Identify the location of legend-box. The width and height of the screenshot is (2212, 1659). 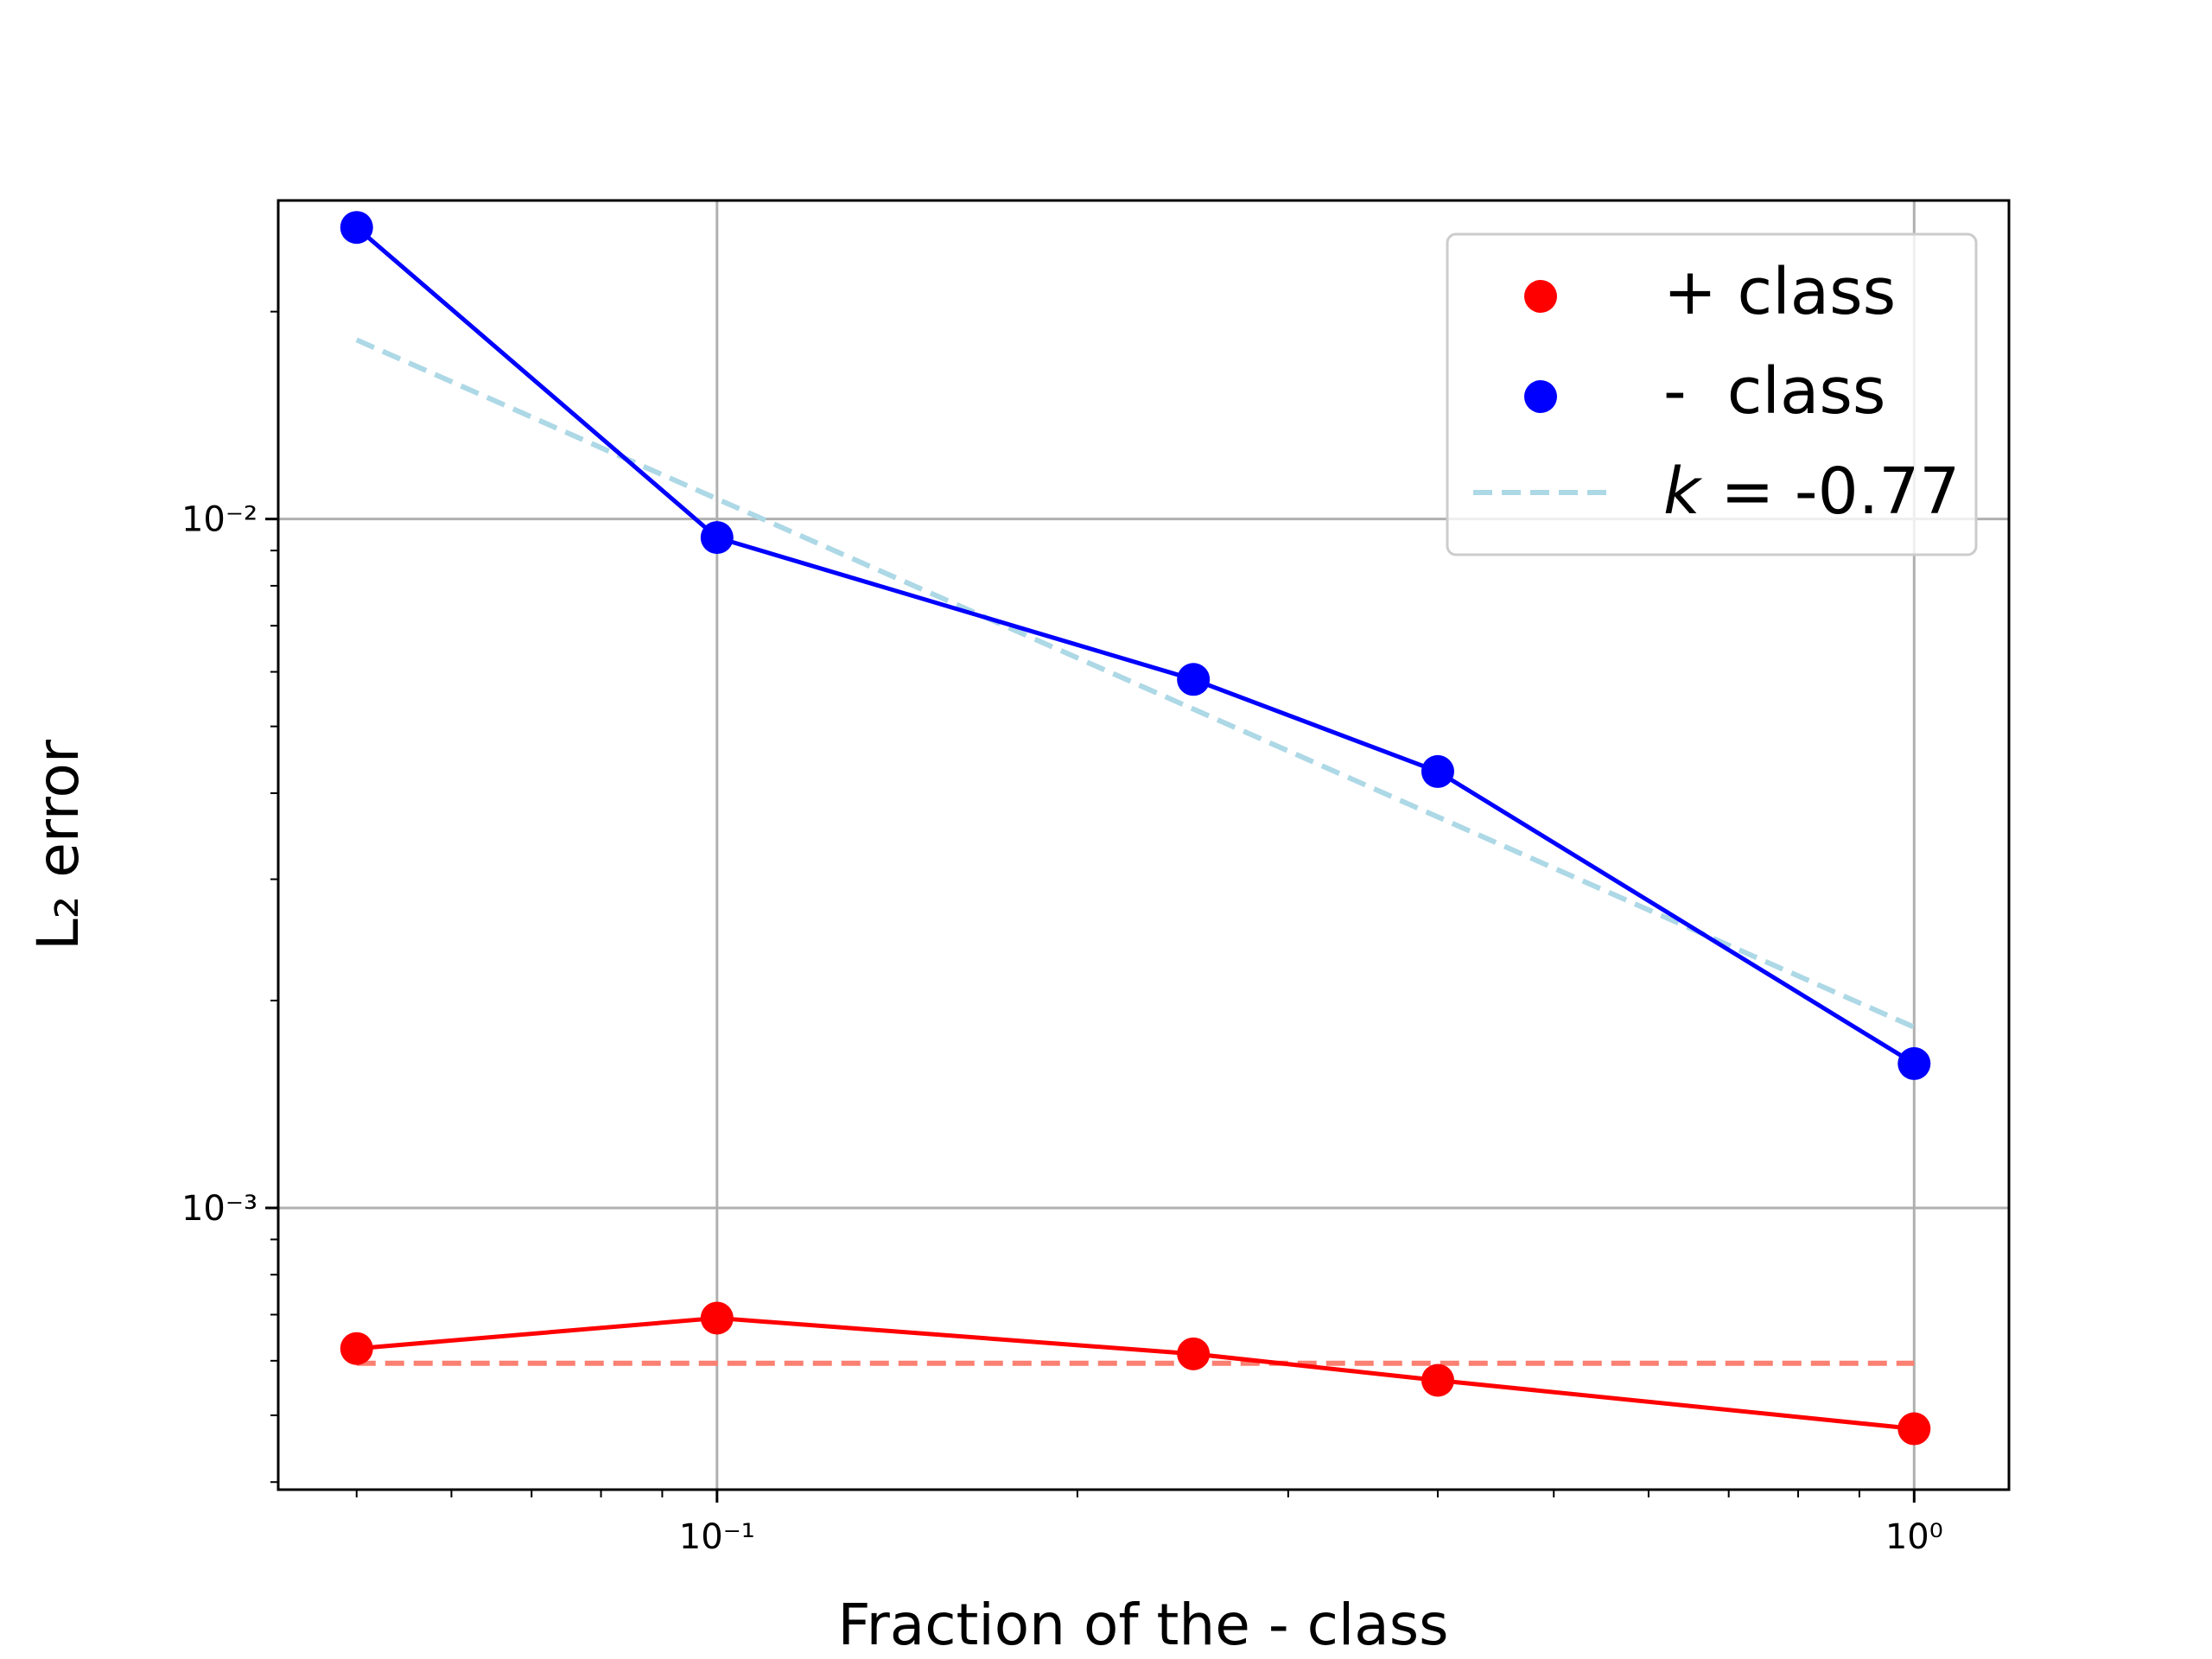
(1712, 394).